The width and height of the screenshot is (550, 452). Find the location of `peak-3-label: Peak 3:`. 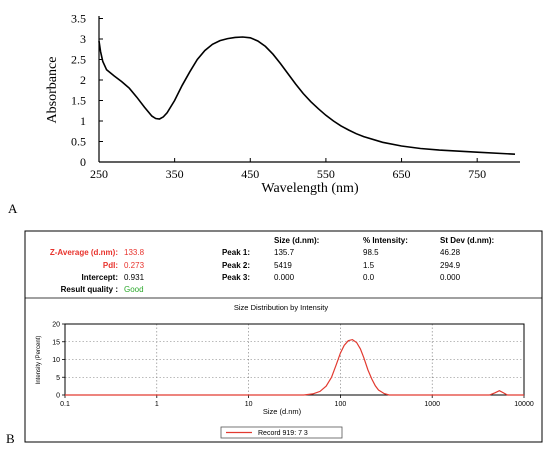

peak-3-label: Peak 3: is located at coordinates (236, 277).